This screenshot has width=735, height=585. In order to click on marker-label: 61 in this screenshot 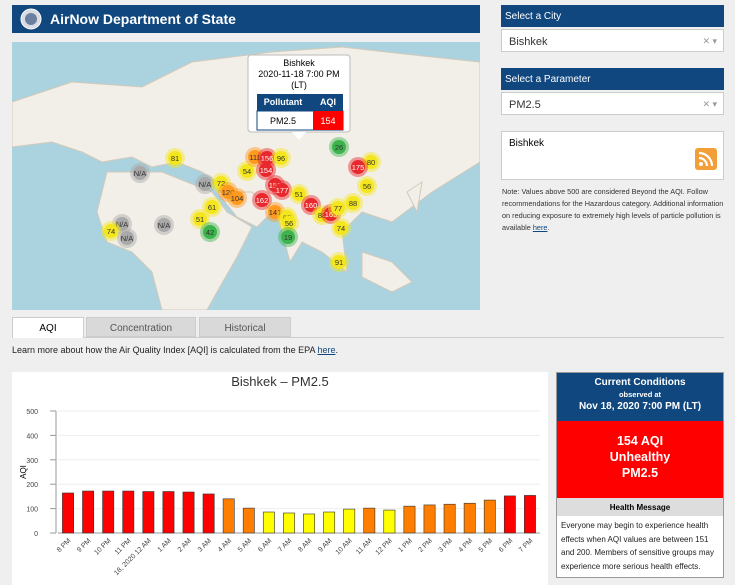, I will do `click(212, 207)`.